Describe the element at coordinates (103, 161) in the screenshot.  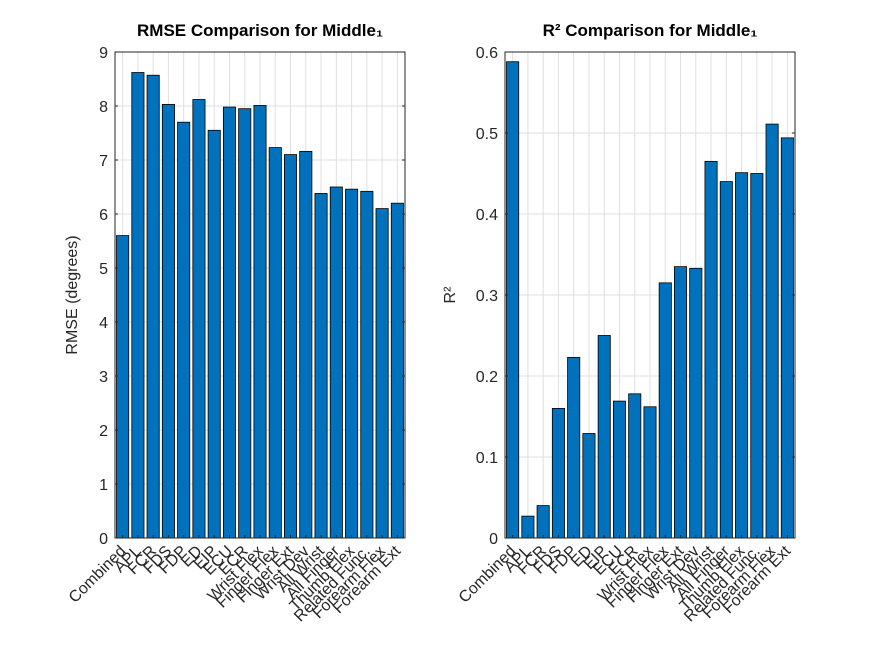
I see `y-tick-label: 7` at that location.